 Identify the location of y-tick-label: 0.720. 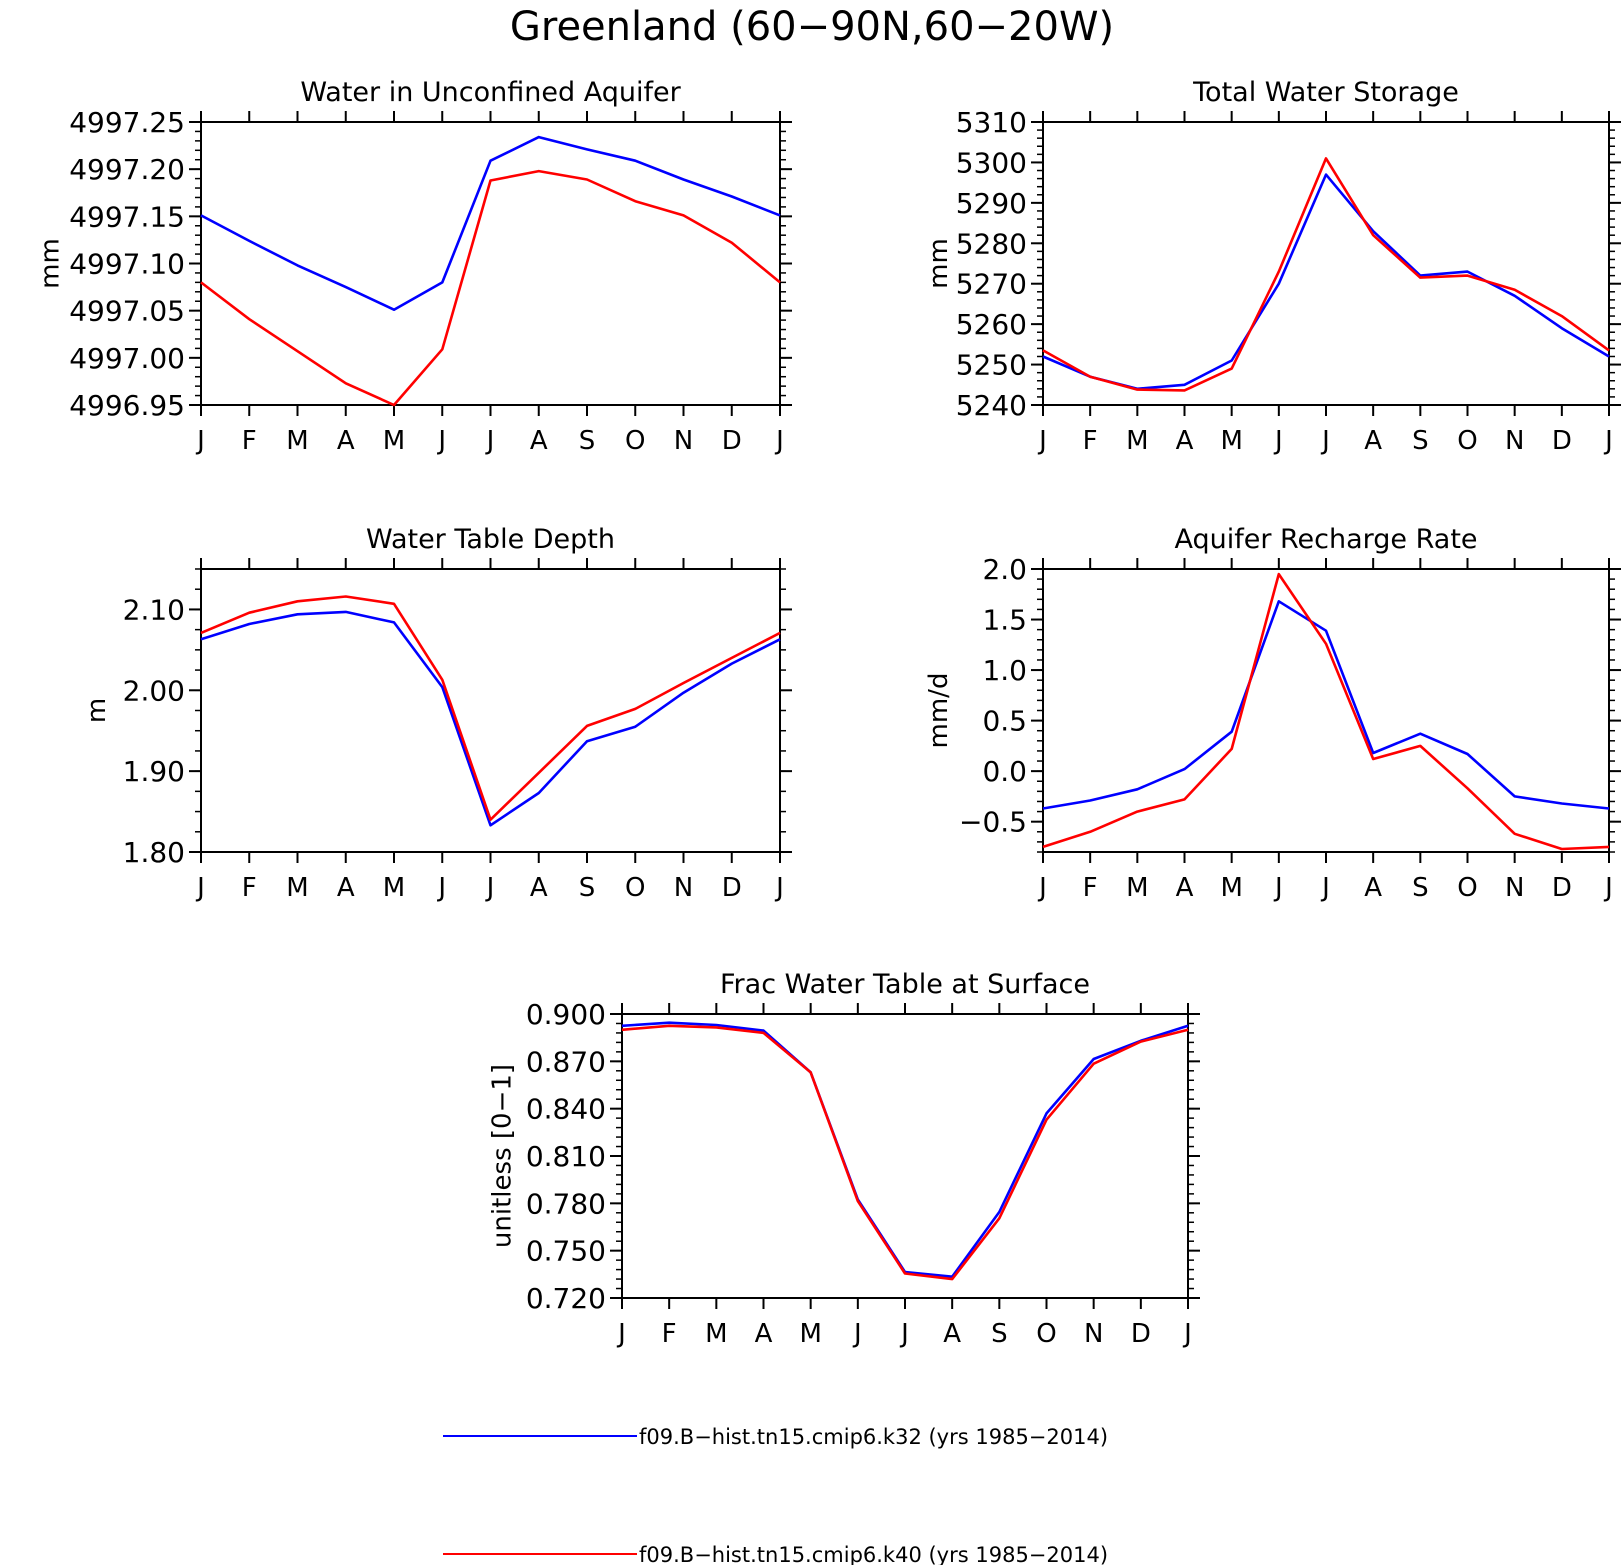
(566, 1298).